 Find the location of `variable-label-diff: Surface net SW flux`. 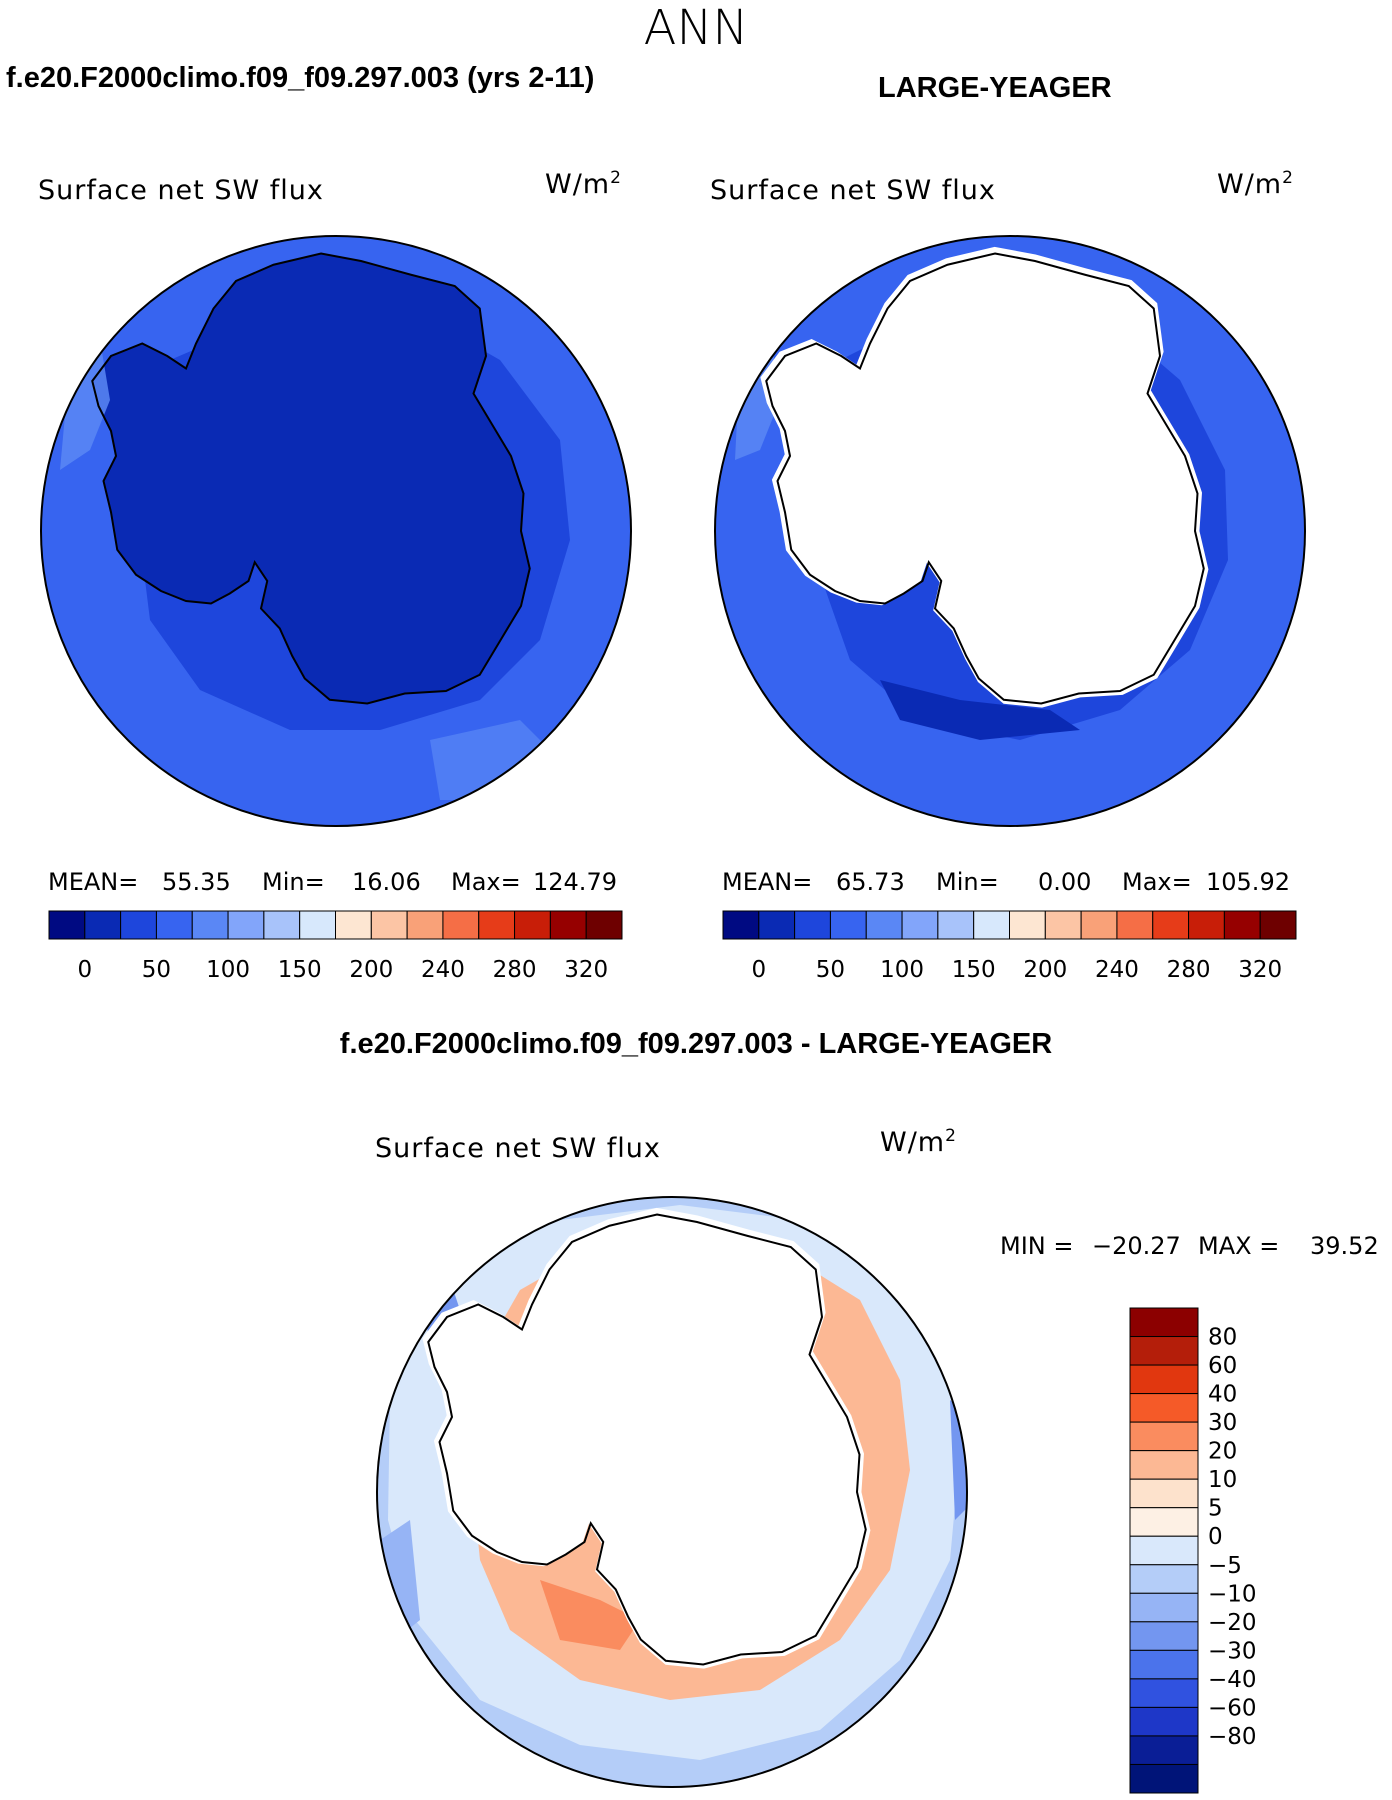

variable-label-diff: Surface net SW flux is located at coordinates (518, 1148).